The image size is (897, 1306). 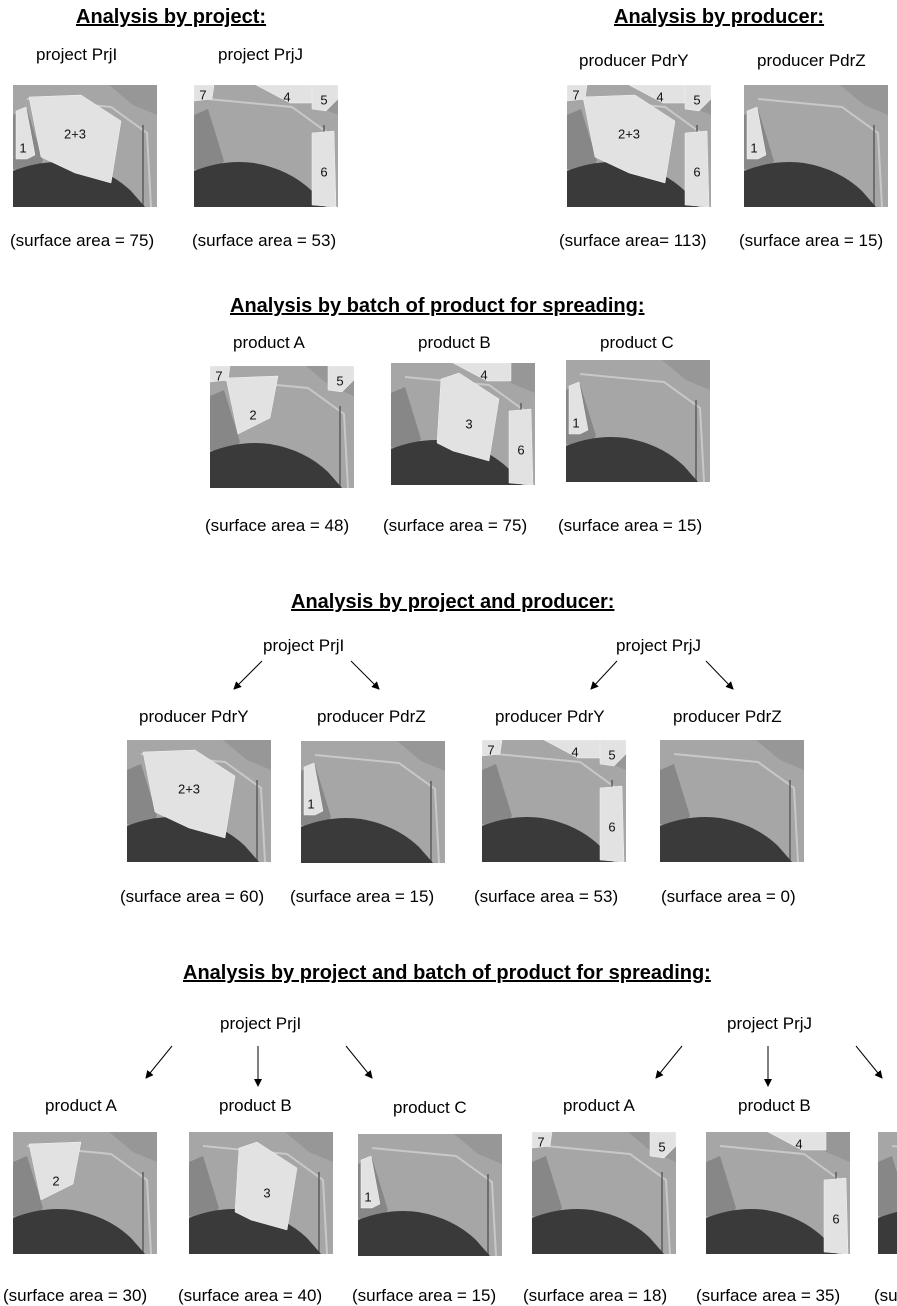 What do you see at coordinates (250, 1295) in the screenshot?
I see `surface-area-label: (surface area = 40)` at bounding box center [250, 1295].